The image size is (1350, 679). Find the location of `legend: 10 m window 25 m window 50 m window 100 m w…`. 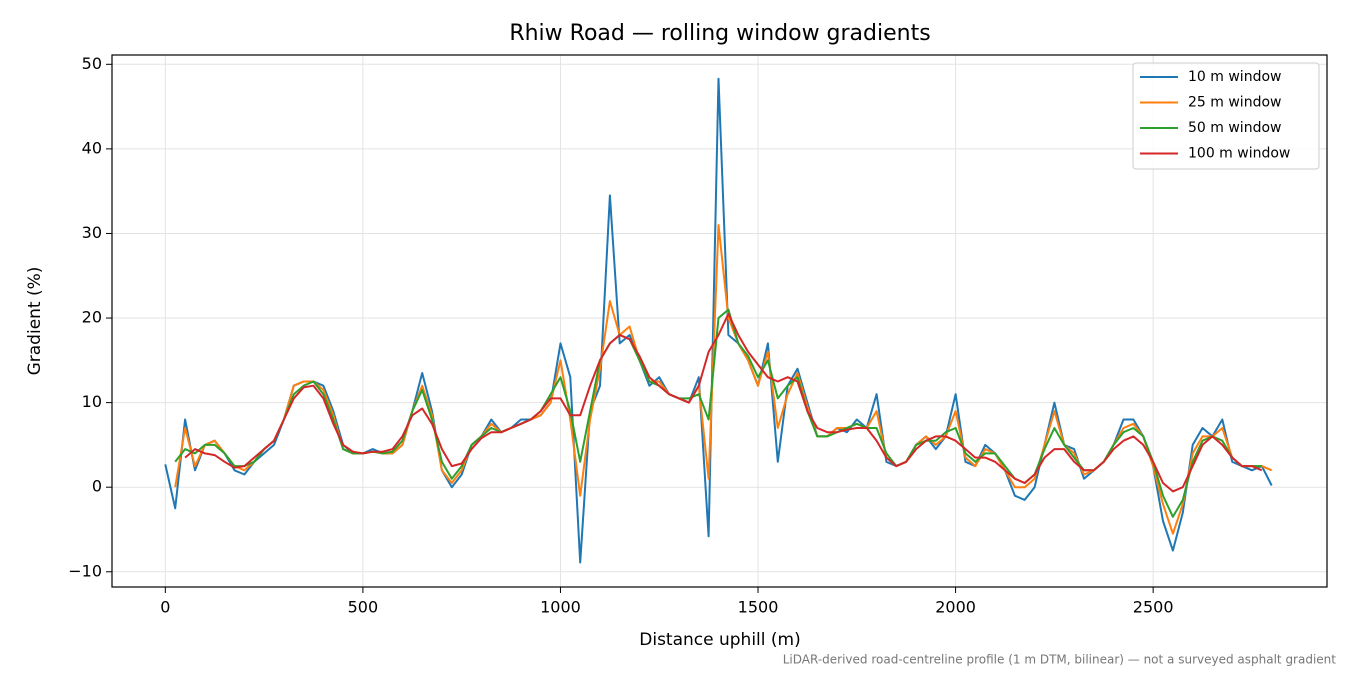

legend: 10 m window 25 m window 50 m window 100 m w… is located at coordinates (1226, 116).